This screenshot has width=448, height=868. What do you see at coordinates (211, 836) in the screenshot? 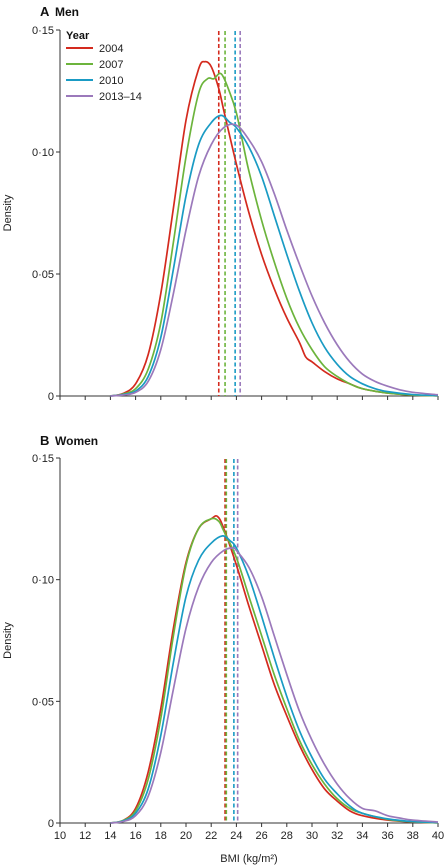
I see `x-tick-label: 22` at bounding box center [211, 836].